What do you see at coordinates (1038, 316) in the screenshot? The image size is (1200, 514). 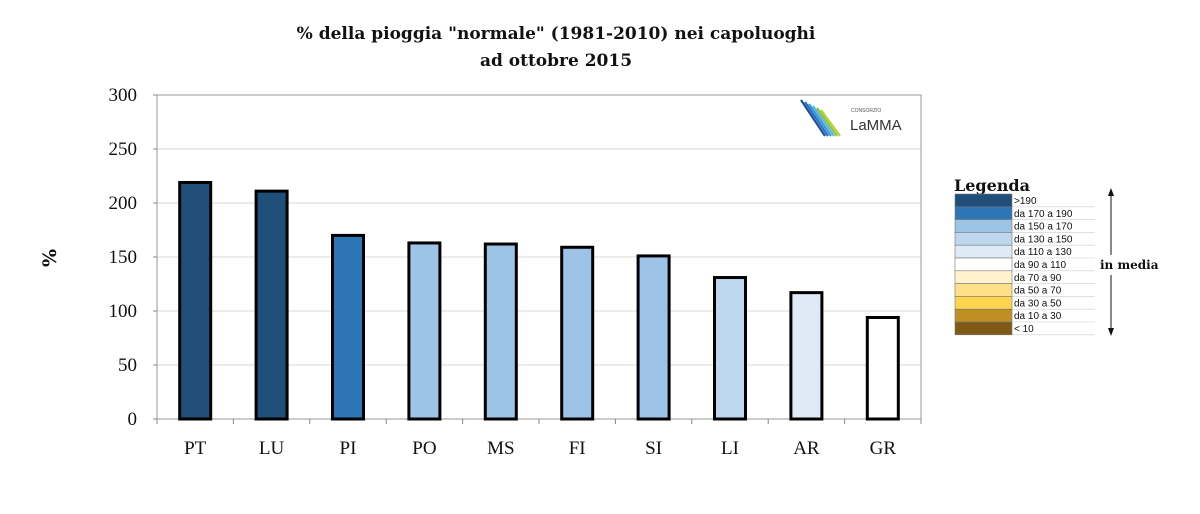 I see `legend-label: da 10 a 30` at bounding box center [1038, 316].